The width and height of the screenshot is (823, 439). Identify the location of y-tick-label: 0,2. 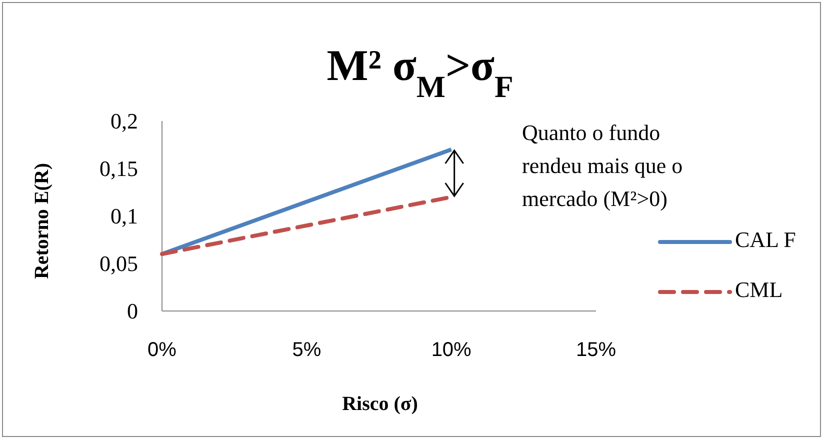
(124, 121).